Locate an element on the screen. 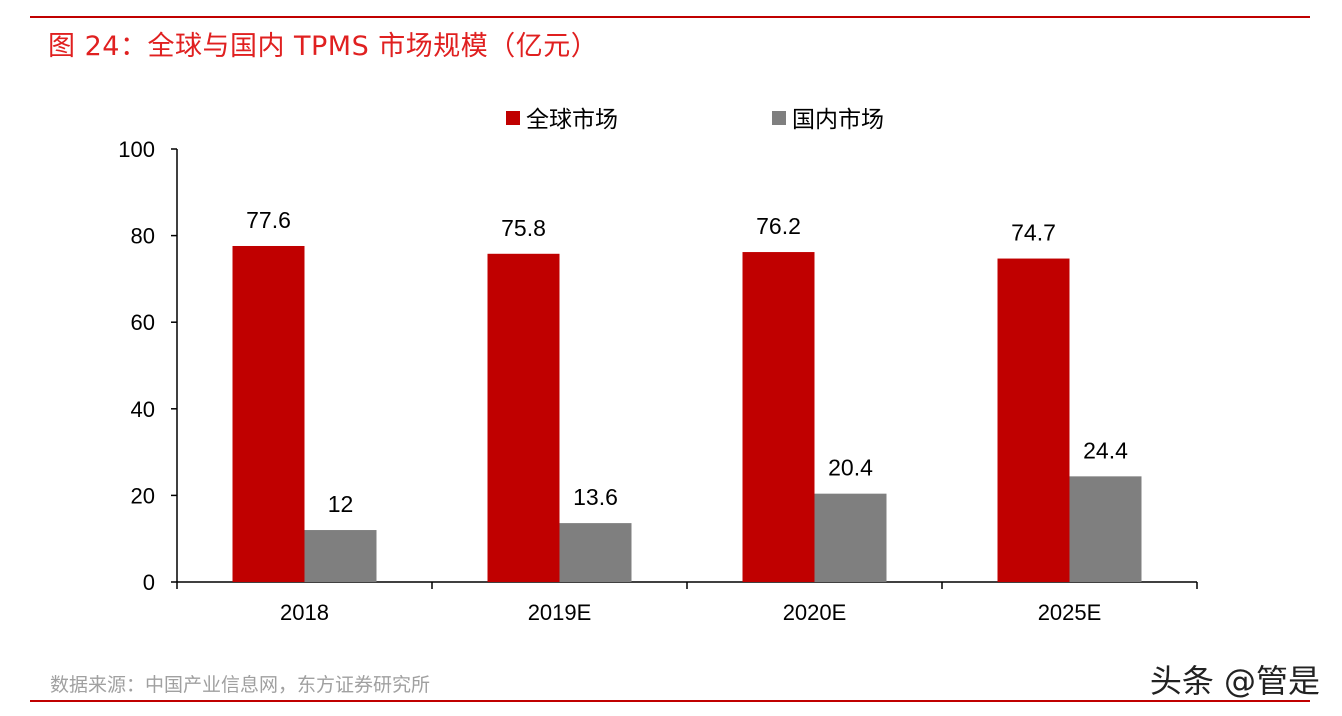 This screenshot has height=716, width=1342. bar-value-label: 75.8 is located at coordinates (523, 228).